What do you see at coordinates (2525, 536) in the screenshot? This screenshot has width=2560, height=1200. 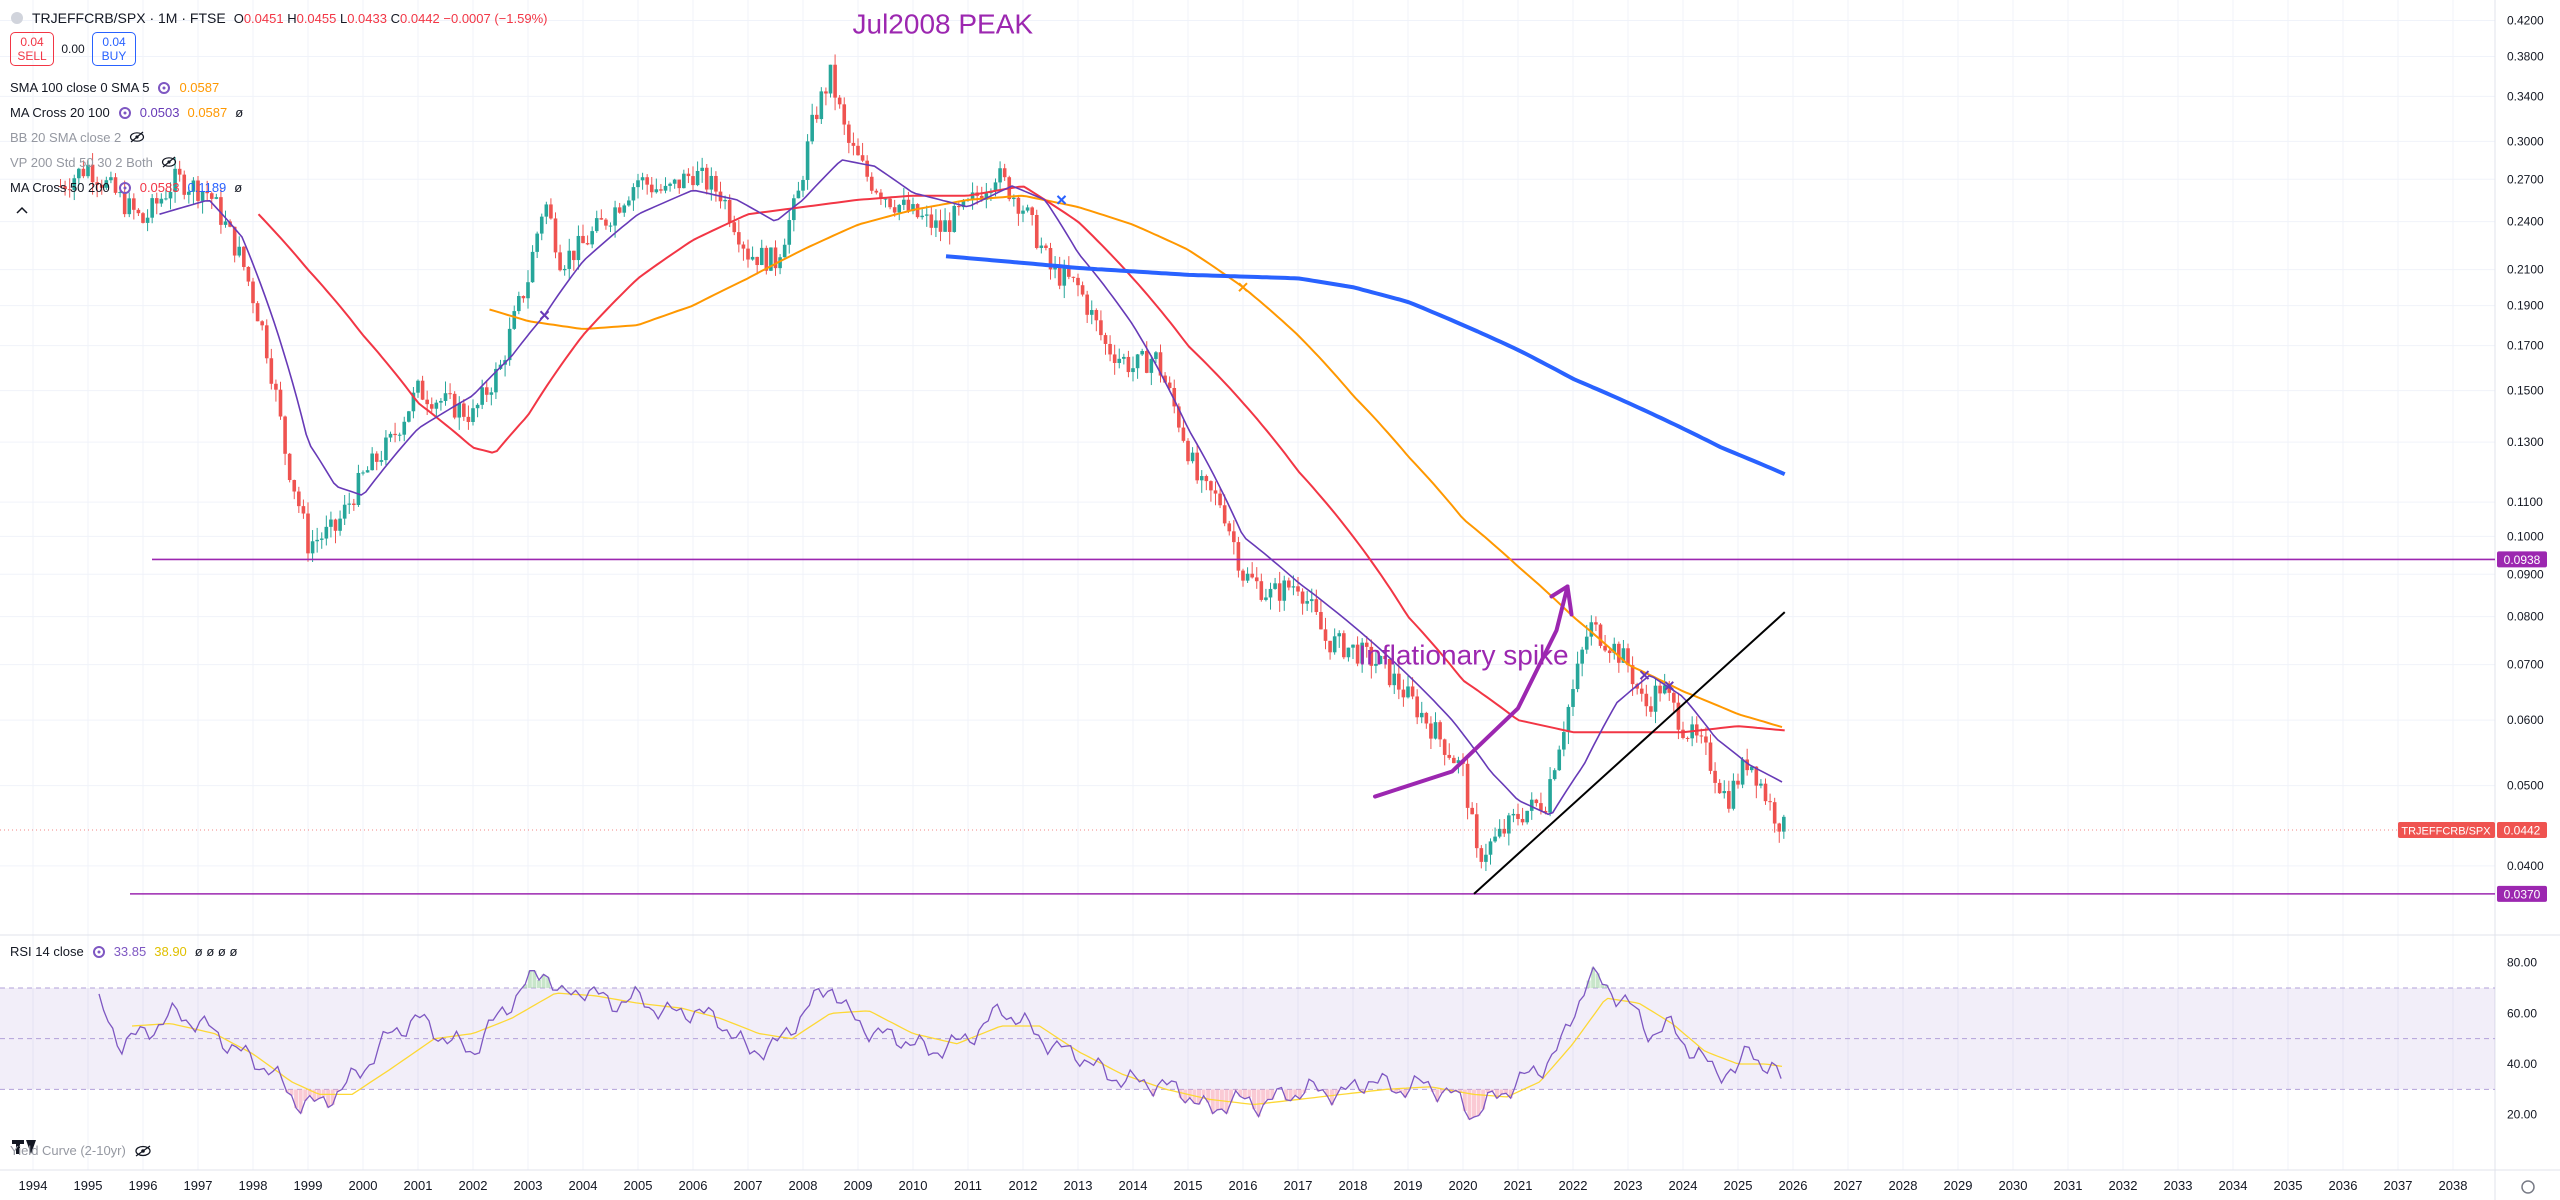 I see `price-axis-label: 0.1000` at bounding box center [2525, 536].